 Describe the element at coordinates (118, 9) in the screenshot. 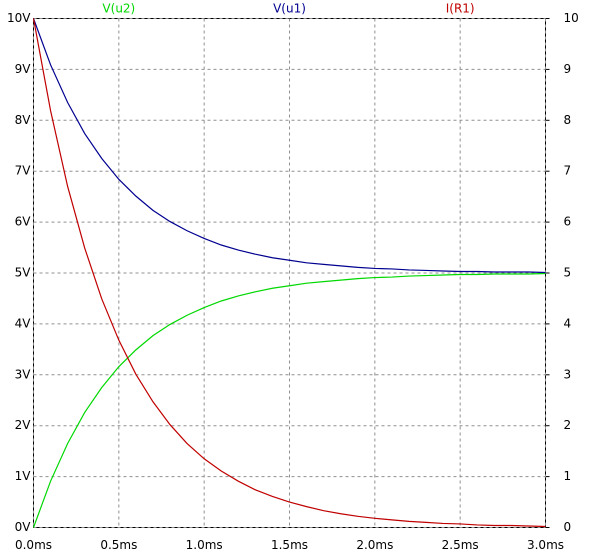

I see `legend-label: V(u2)` at that location.